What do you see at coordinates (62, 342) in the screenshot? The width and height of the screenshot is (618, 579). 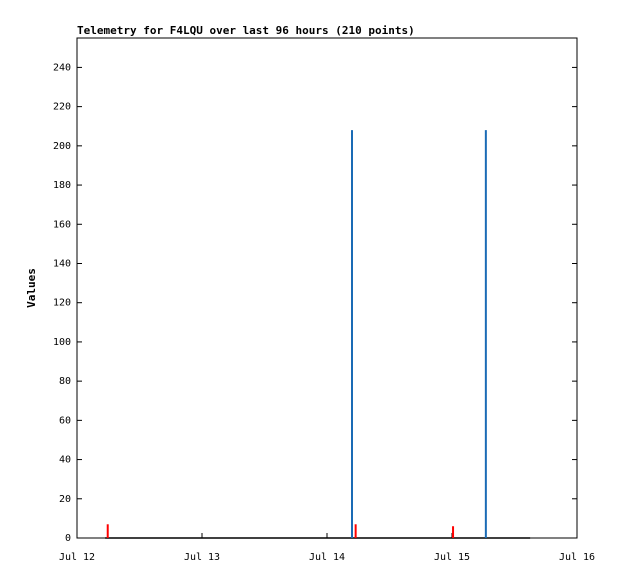 I see `y-tick-label: 100` at bounding box center [62, 342].